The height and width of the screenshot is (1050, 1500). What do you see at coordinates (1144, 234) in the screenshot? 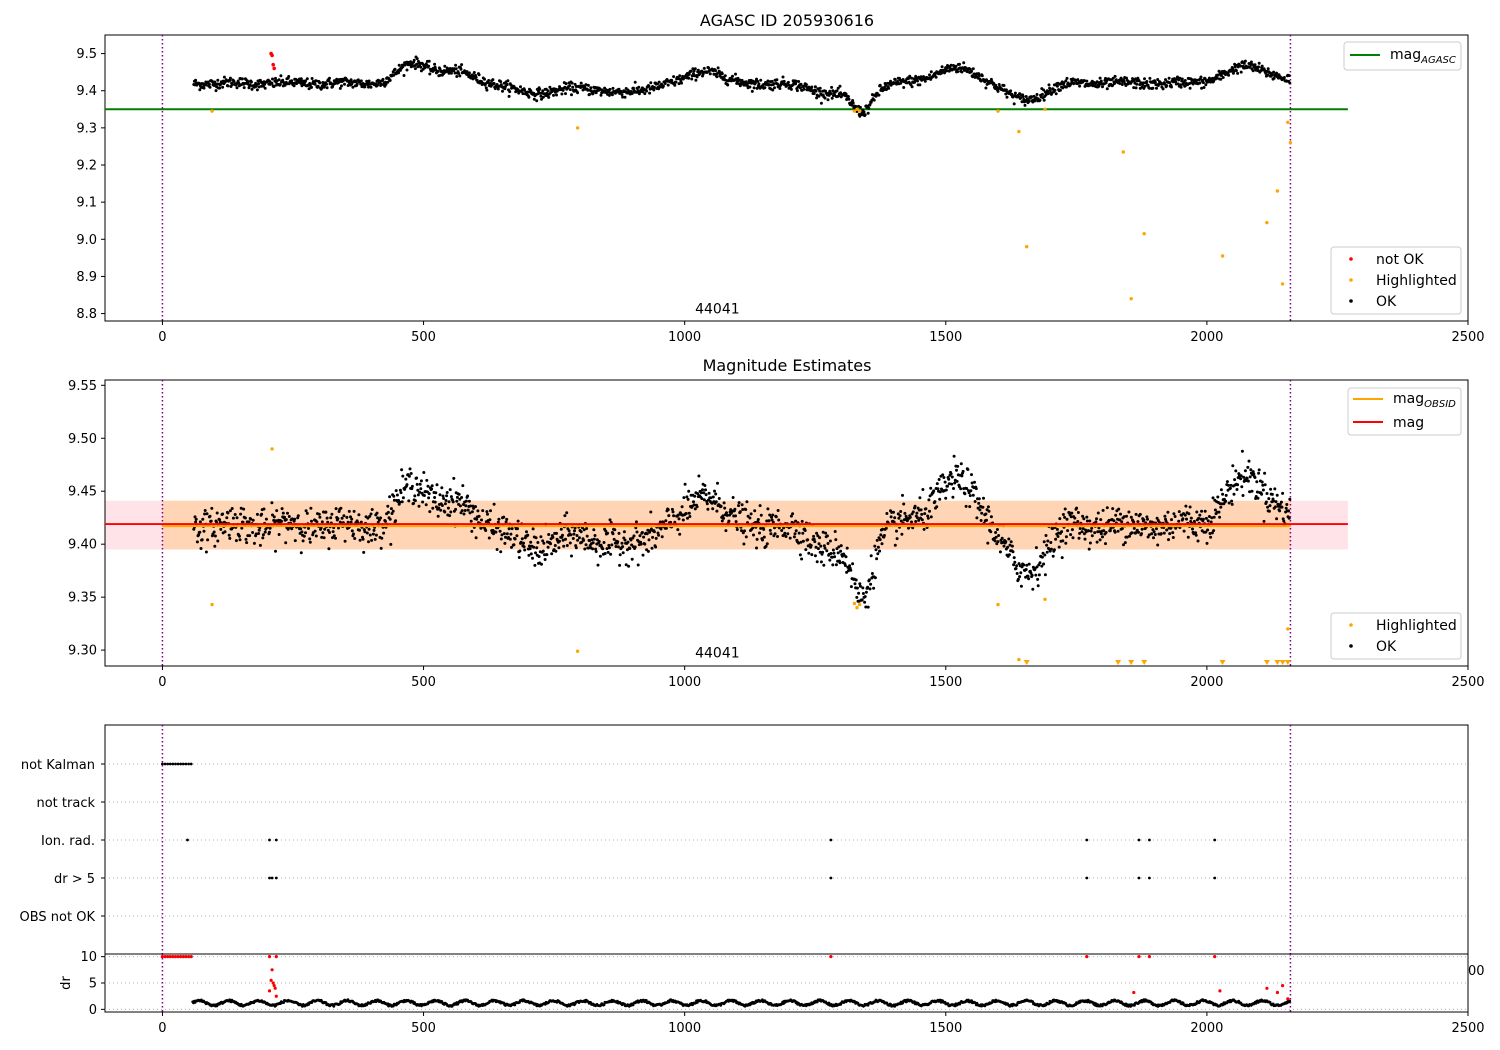
I see `highlighted-point` at bounding box center [1144, 234].